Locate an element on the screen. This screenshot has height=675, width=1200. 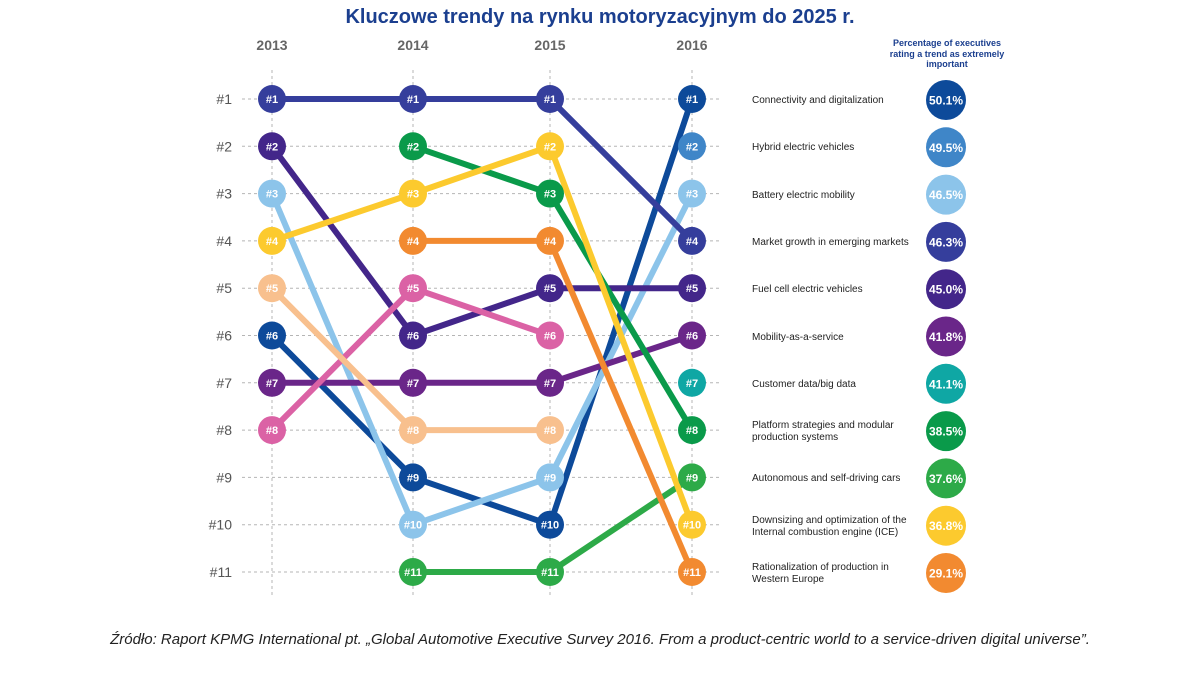
y-axis-labels: #1 #2 #3 #4 #5 #6 #7 #8 #9 #10 #11 is located at coordinates (221, 335).